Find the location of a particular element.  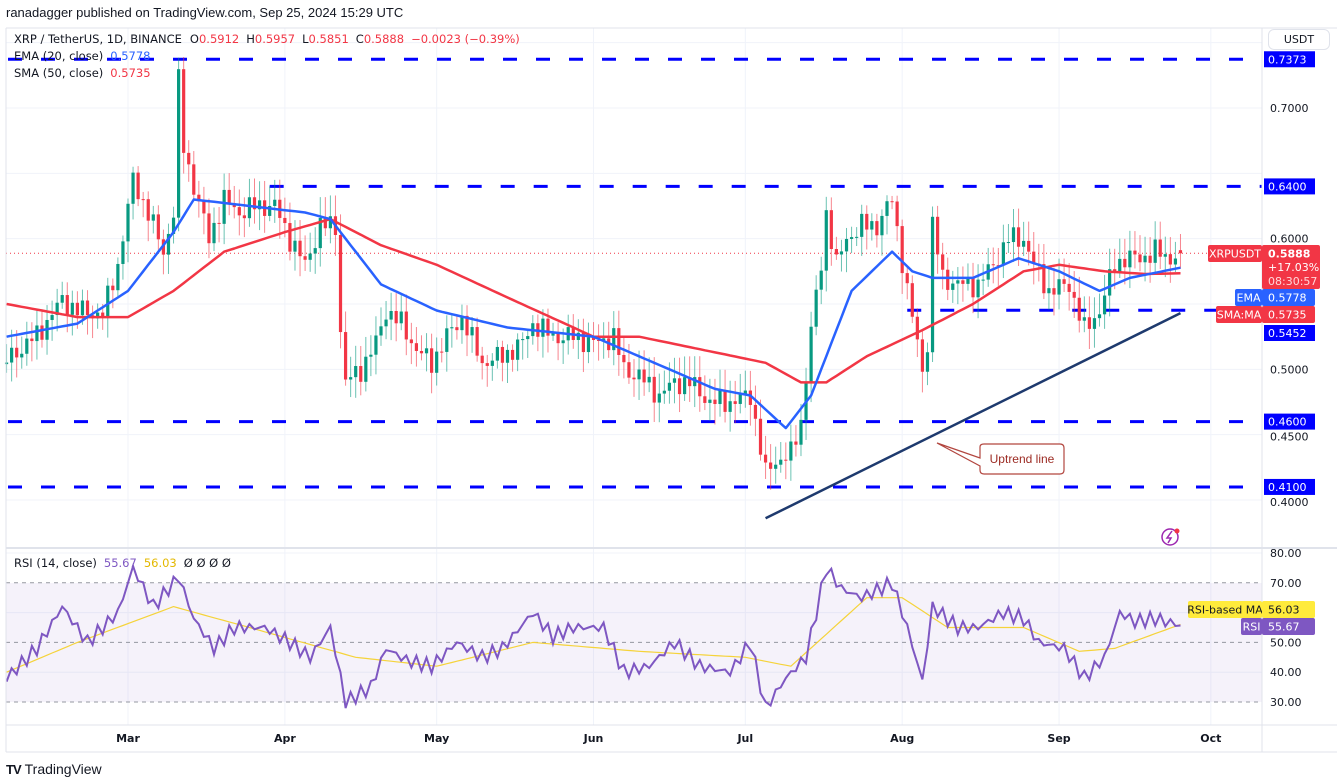

ema-tag: EMA is located at coordinates (1249, 298).